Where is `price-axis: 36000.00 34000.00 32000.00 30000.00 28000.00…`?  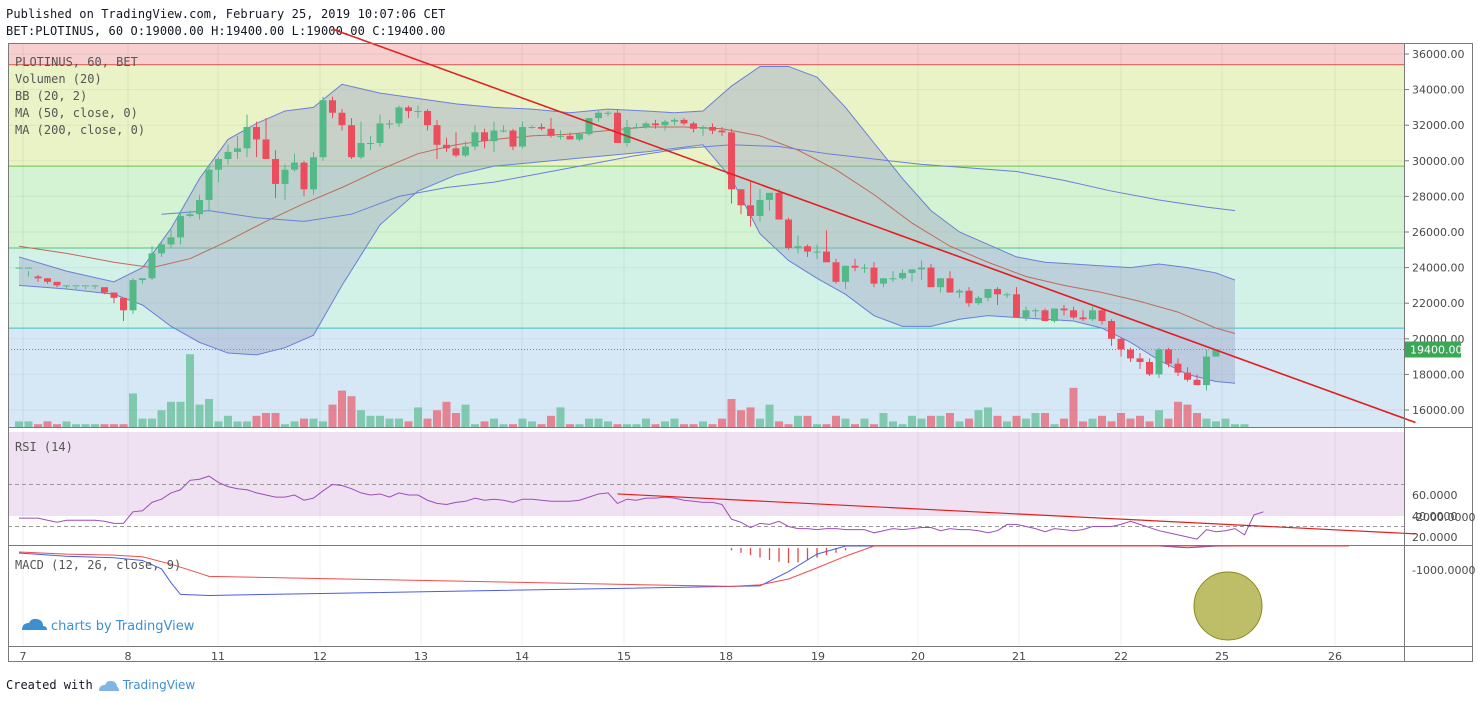
price-axis: 36000.00 34000.00 32000.00 30000.00 28000.00… is located at coordinates (1439, 312).